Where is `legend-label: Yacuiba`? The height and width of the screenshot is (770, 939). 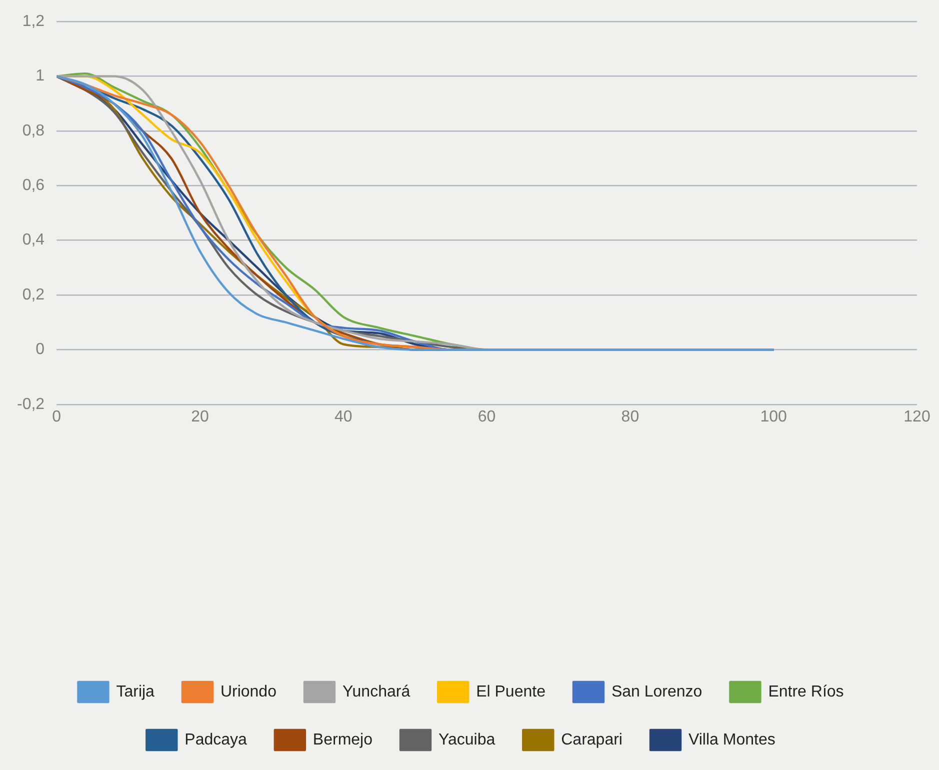
legend-label: Yacuiba is located at coordinates (467, 739).